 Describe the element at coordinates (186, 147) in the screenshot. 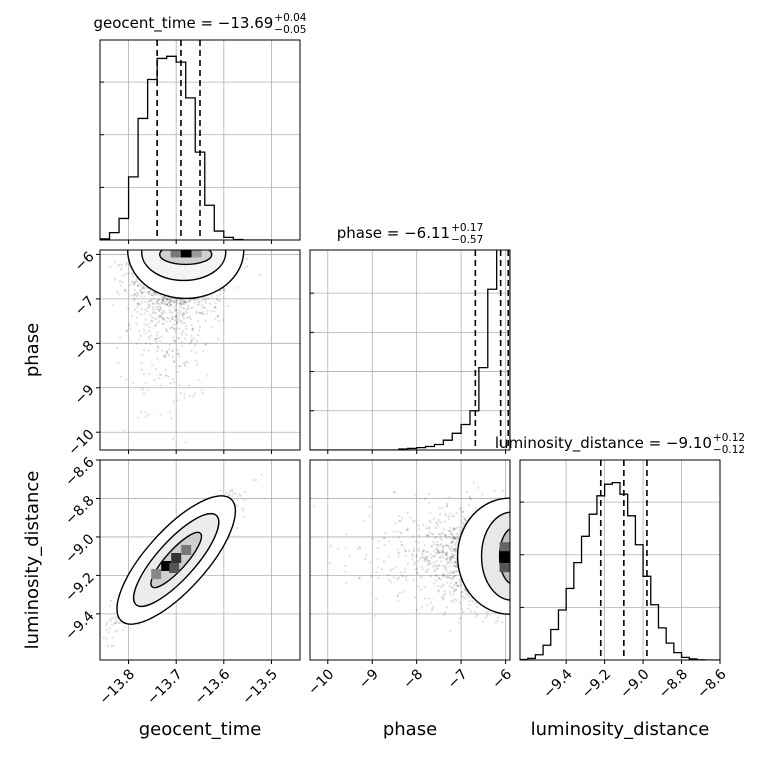

I see `histogram-geocent_time` at that location.